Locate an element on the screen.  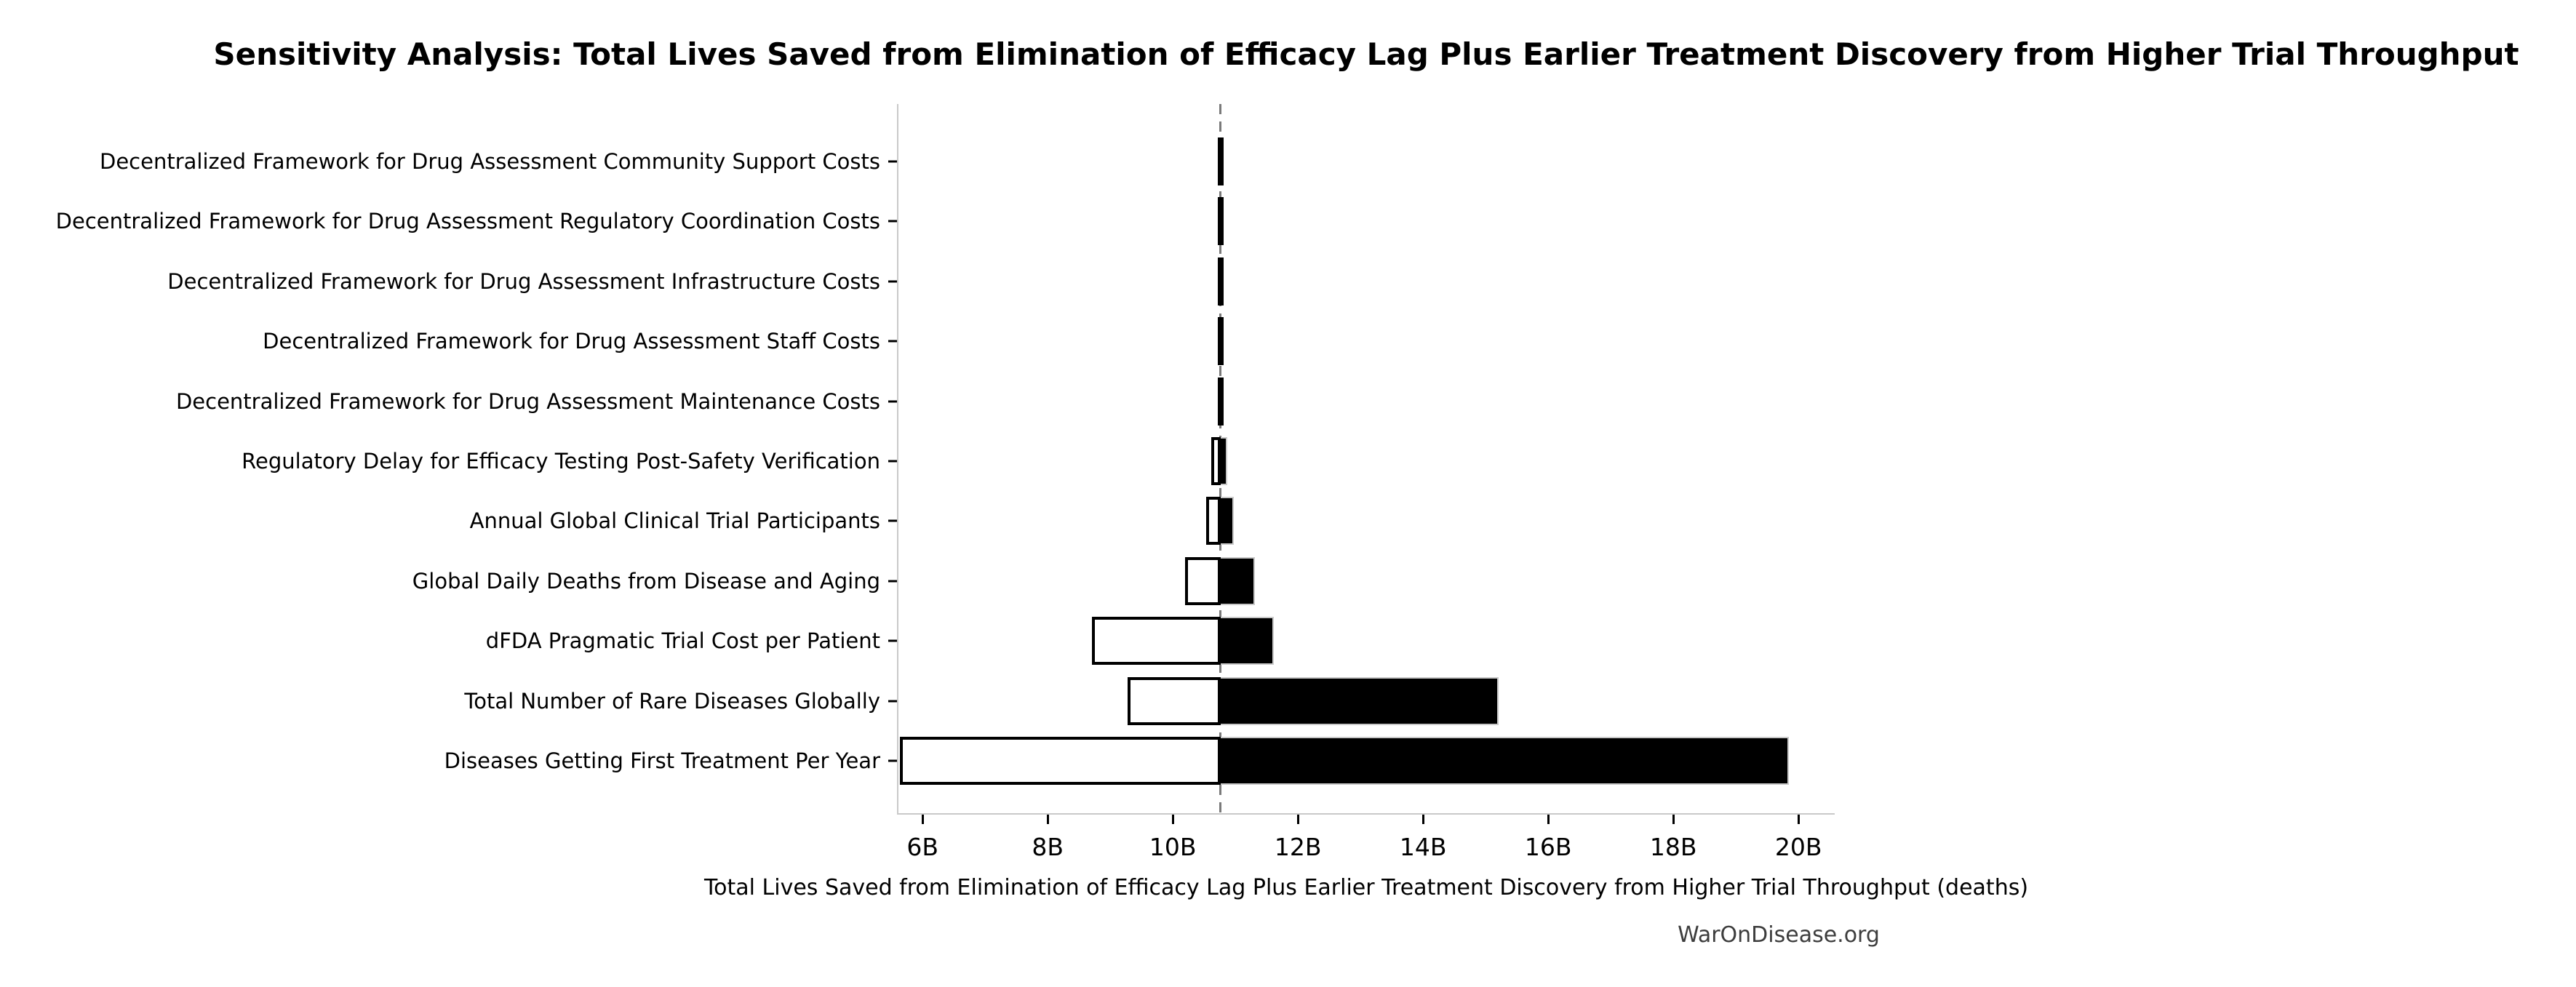
x-tick-label: 8B is located at coordinates (1048, 847).